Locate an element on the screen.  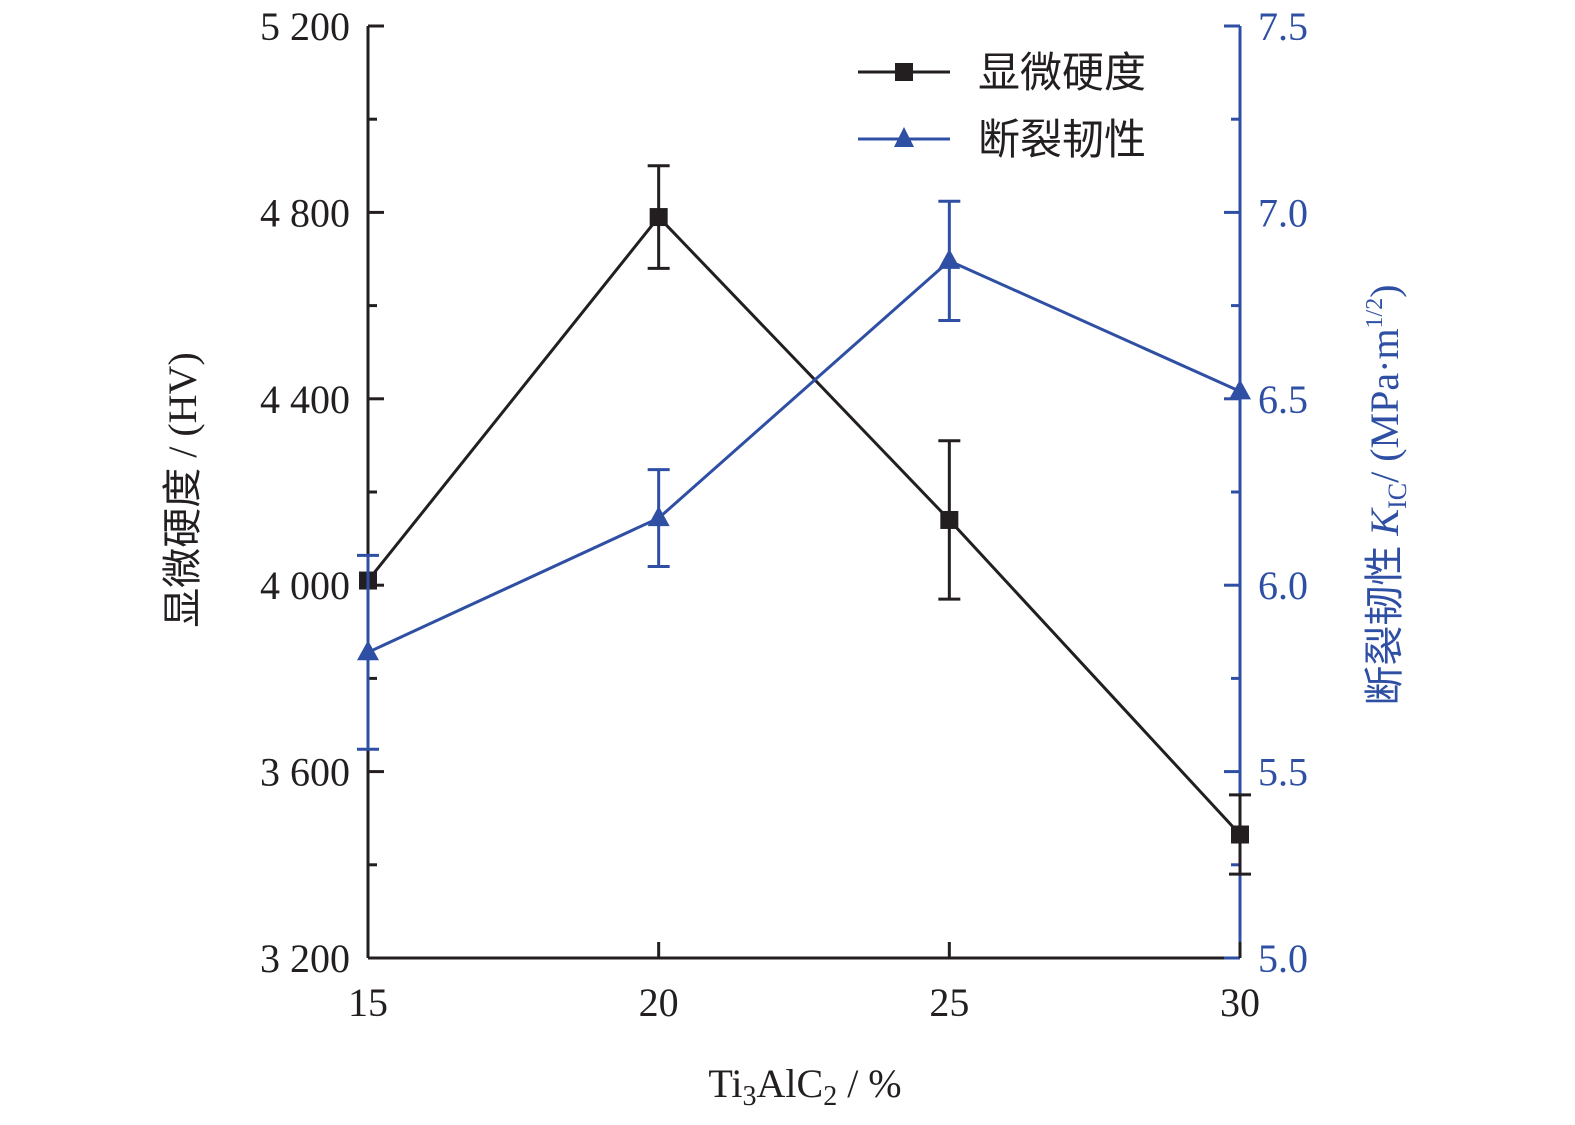
legend-label-hardness: 显微硬度 is located at coordinates (1062, 74).